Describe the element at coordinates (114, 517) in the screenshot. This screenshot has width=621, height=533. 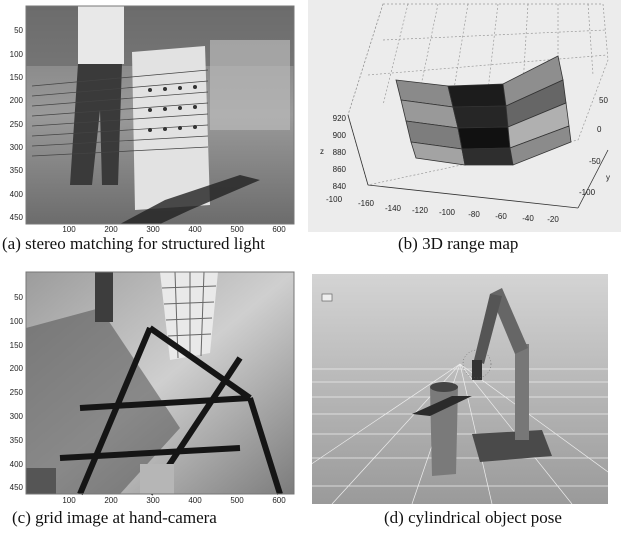
I see `caption-c: (c) grid image at hand-camera` at that location.